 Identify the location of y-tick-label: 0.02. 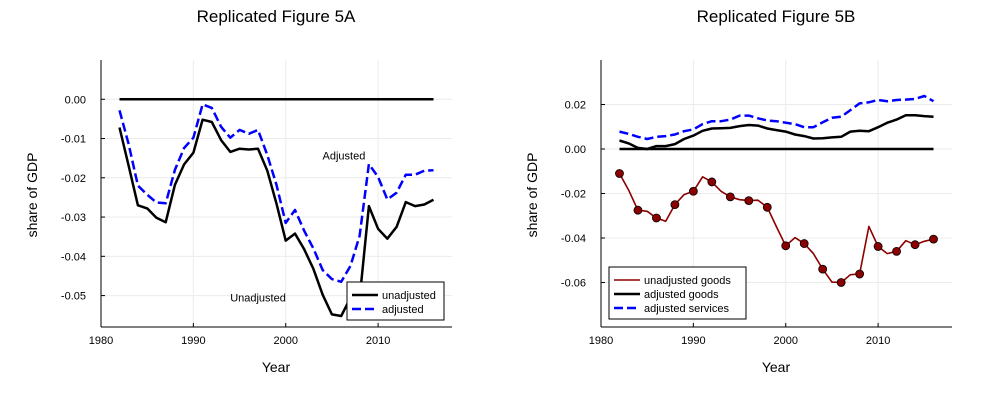
(575, 106).